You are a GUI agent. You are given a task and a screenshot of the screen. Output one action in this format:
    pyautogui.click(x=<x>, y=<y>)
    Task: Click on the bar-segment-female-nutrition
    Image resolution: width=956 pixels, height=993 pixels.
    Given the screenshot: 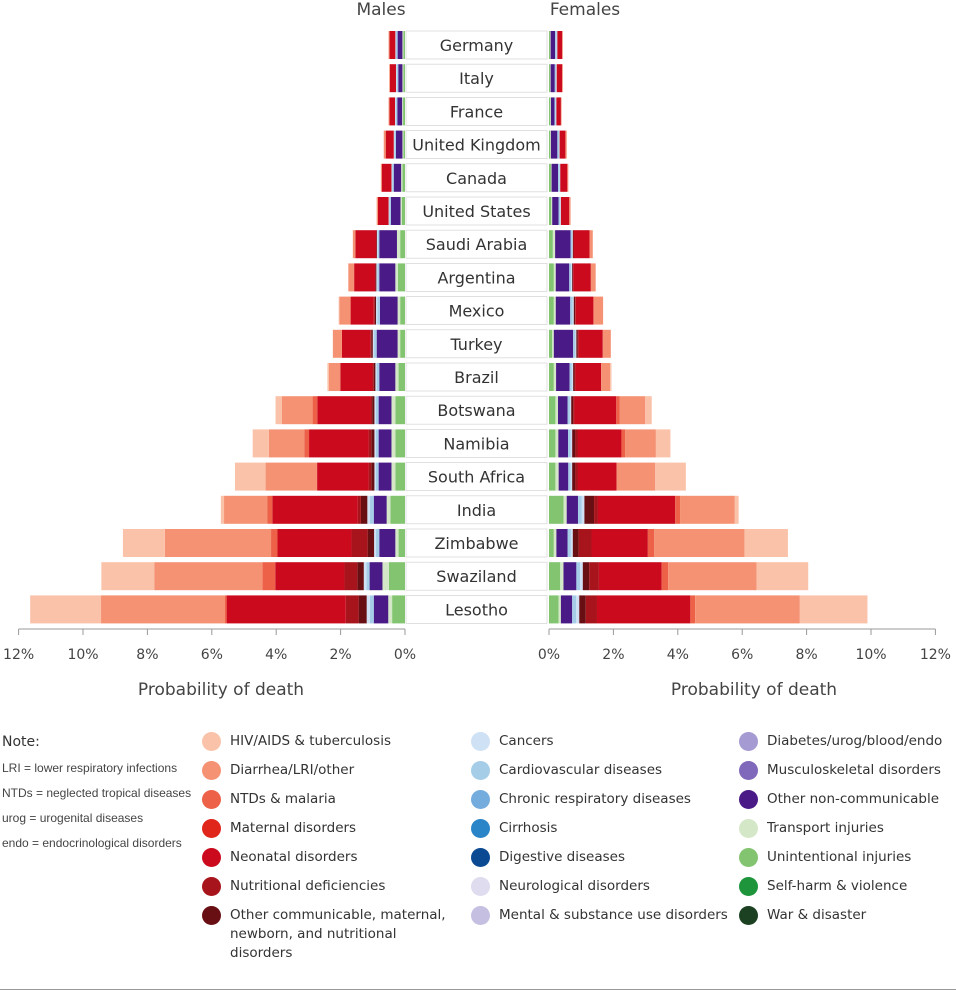 What is the action you would take?
    pyautogui.click(x=594, y=576)
    